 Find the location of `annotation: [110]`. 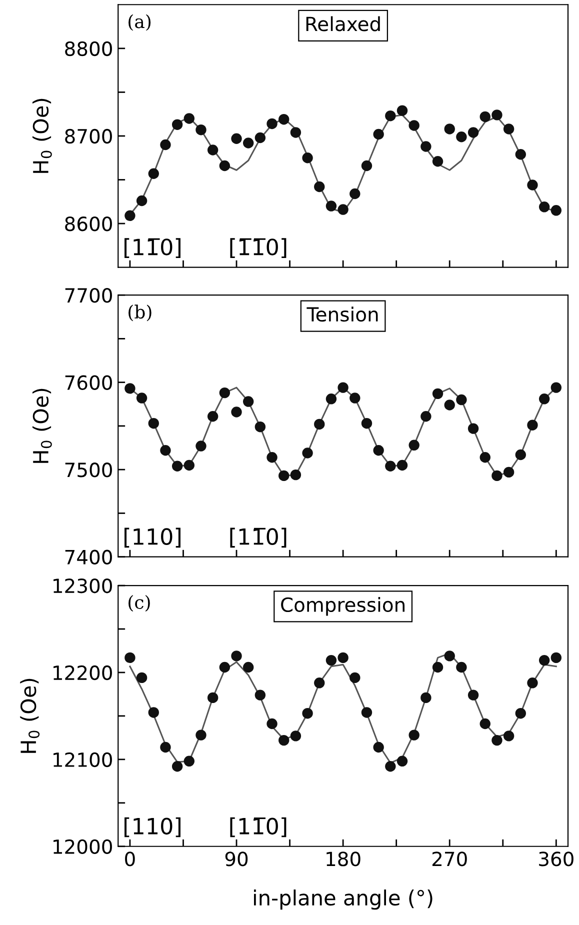

annotation: [110] is located at coordinates (152, 538).